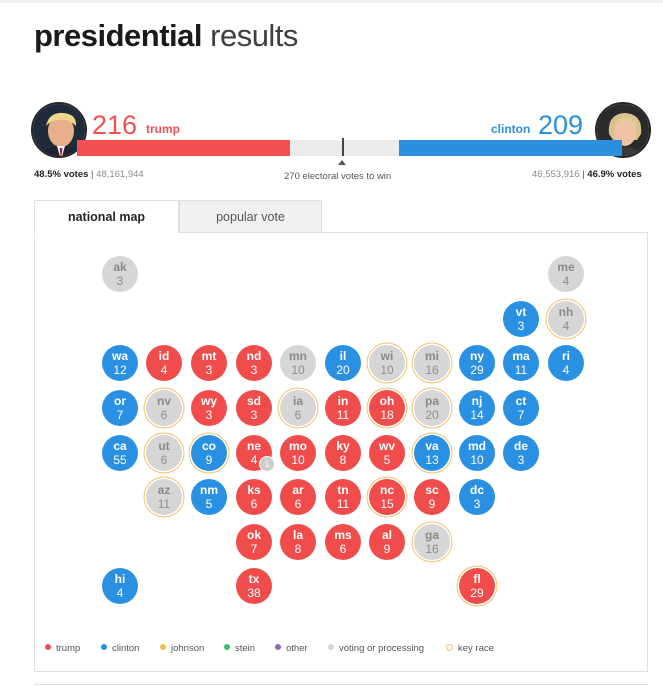  I want to click on state-wy: wy 3, so click(209, 408).